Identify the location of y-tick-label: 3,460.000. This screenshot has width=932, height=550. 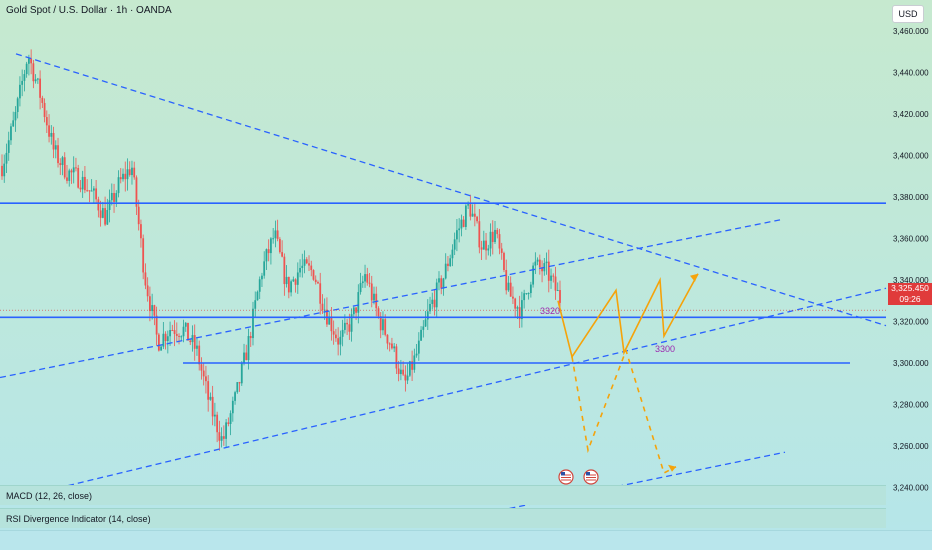
(911, 31).